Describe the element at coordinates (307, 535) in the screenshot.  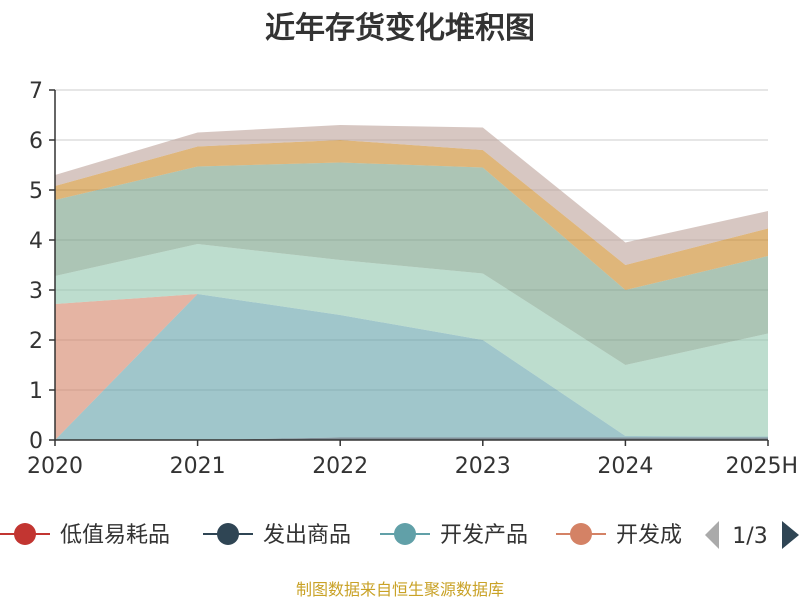
I see `legend-label: 发出商品` at that location.